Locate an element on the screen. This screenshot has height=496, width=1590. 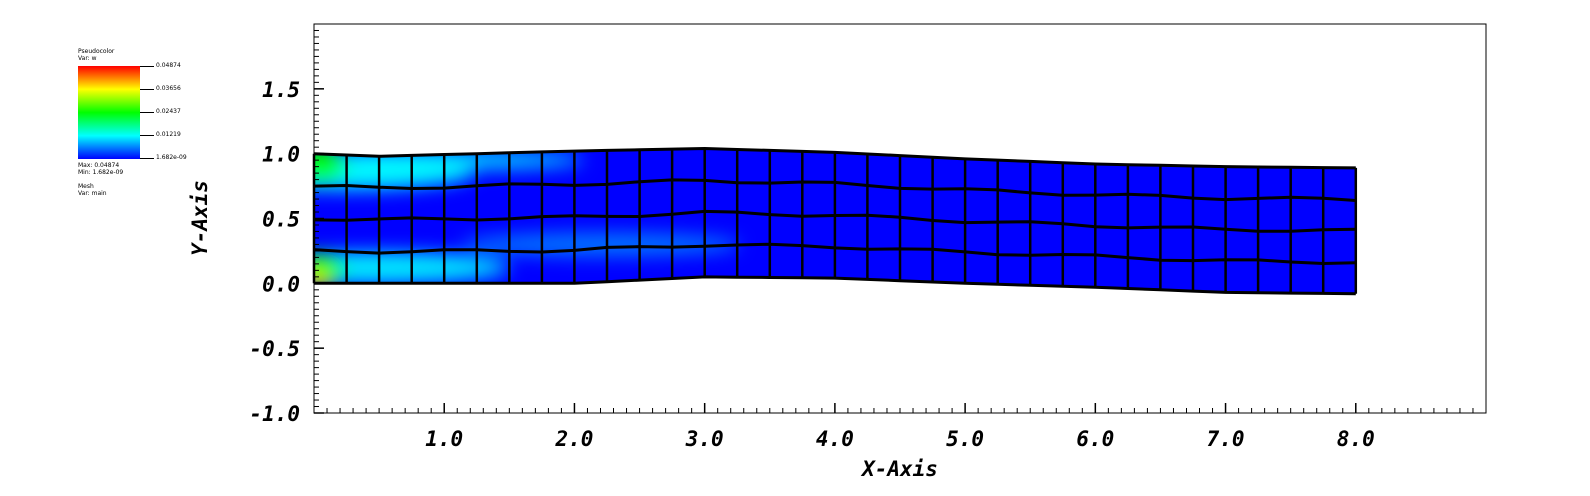
legend-mesh-var: Var: main is located at coordinates (92, 193).